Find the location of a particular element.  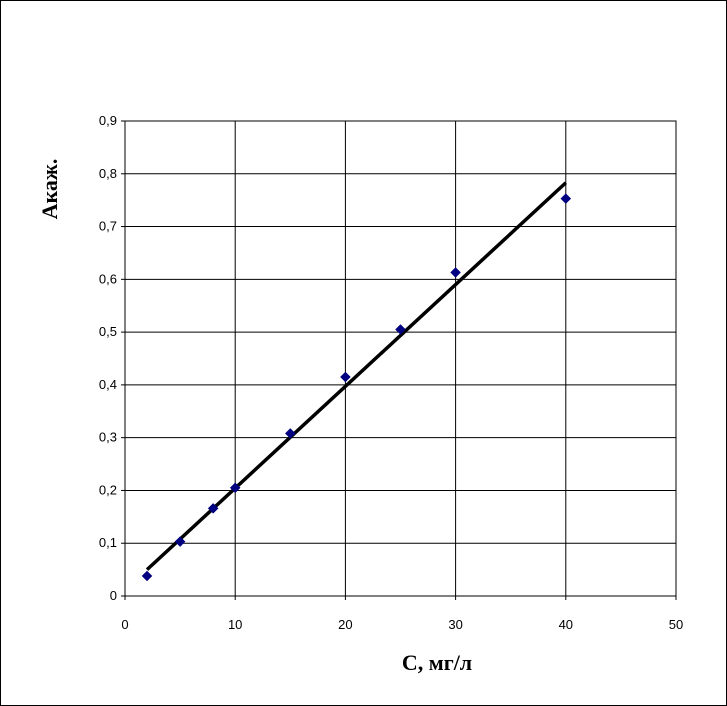

y-tick-label: 0,7 is located at coordinates (108, 226).